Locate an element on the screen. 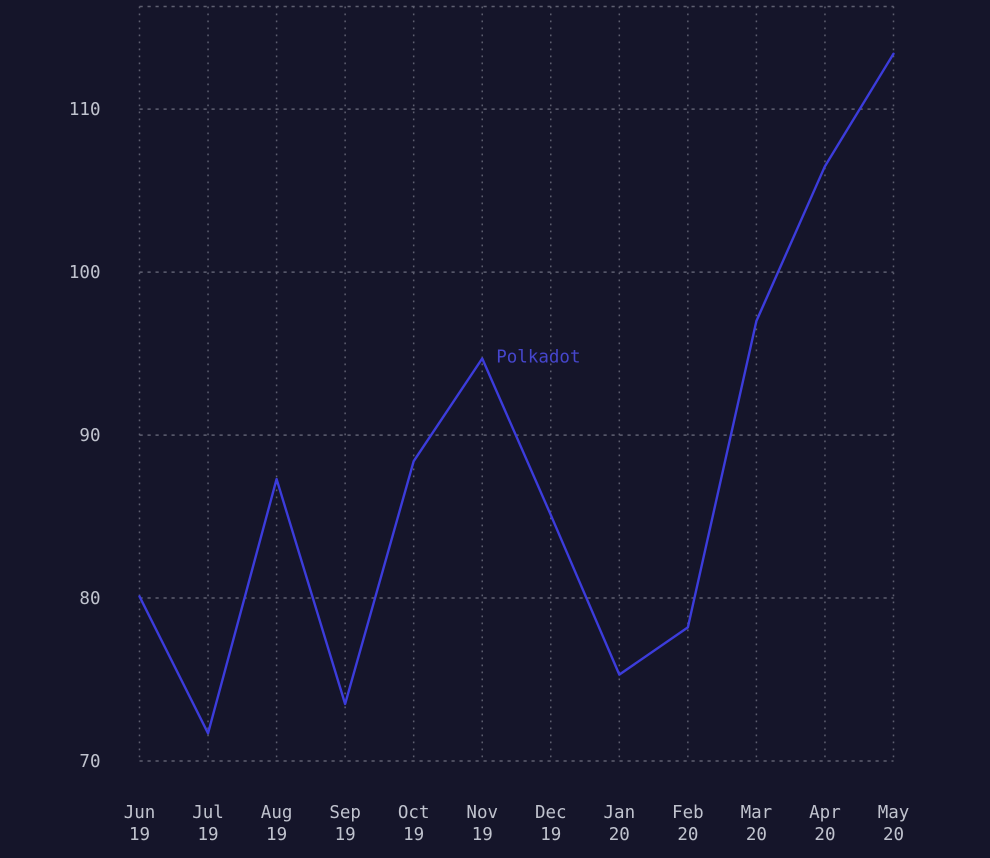 Image resolution: width=990 pixels, height=858 pixels. y-tick-label: 90 is located at coordinates (89, 436).